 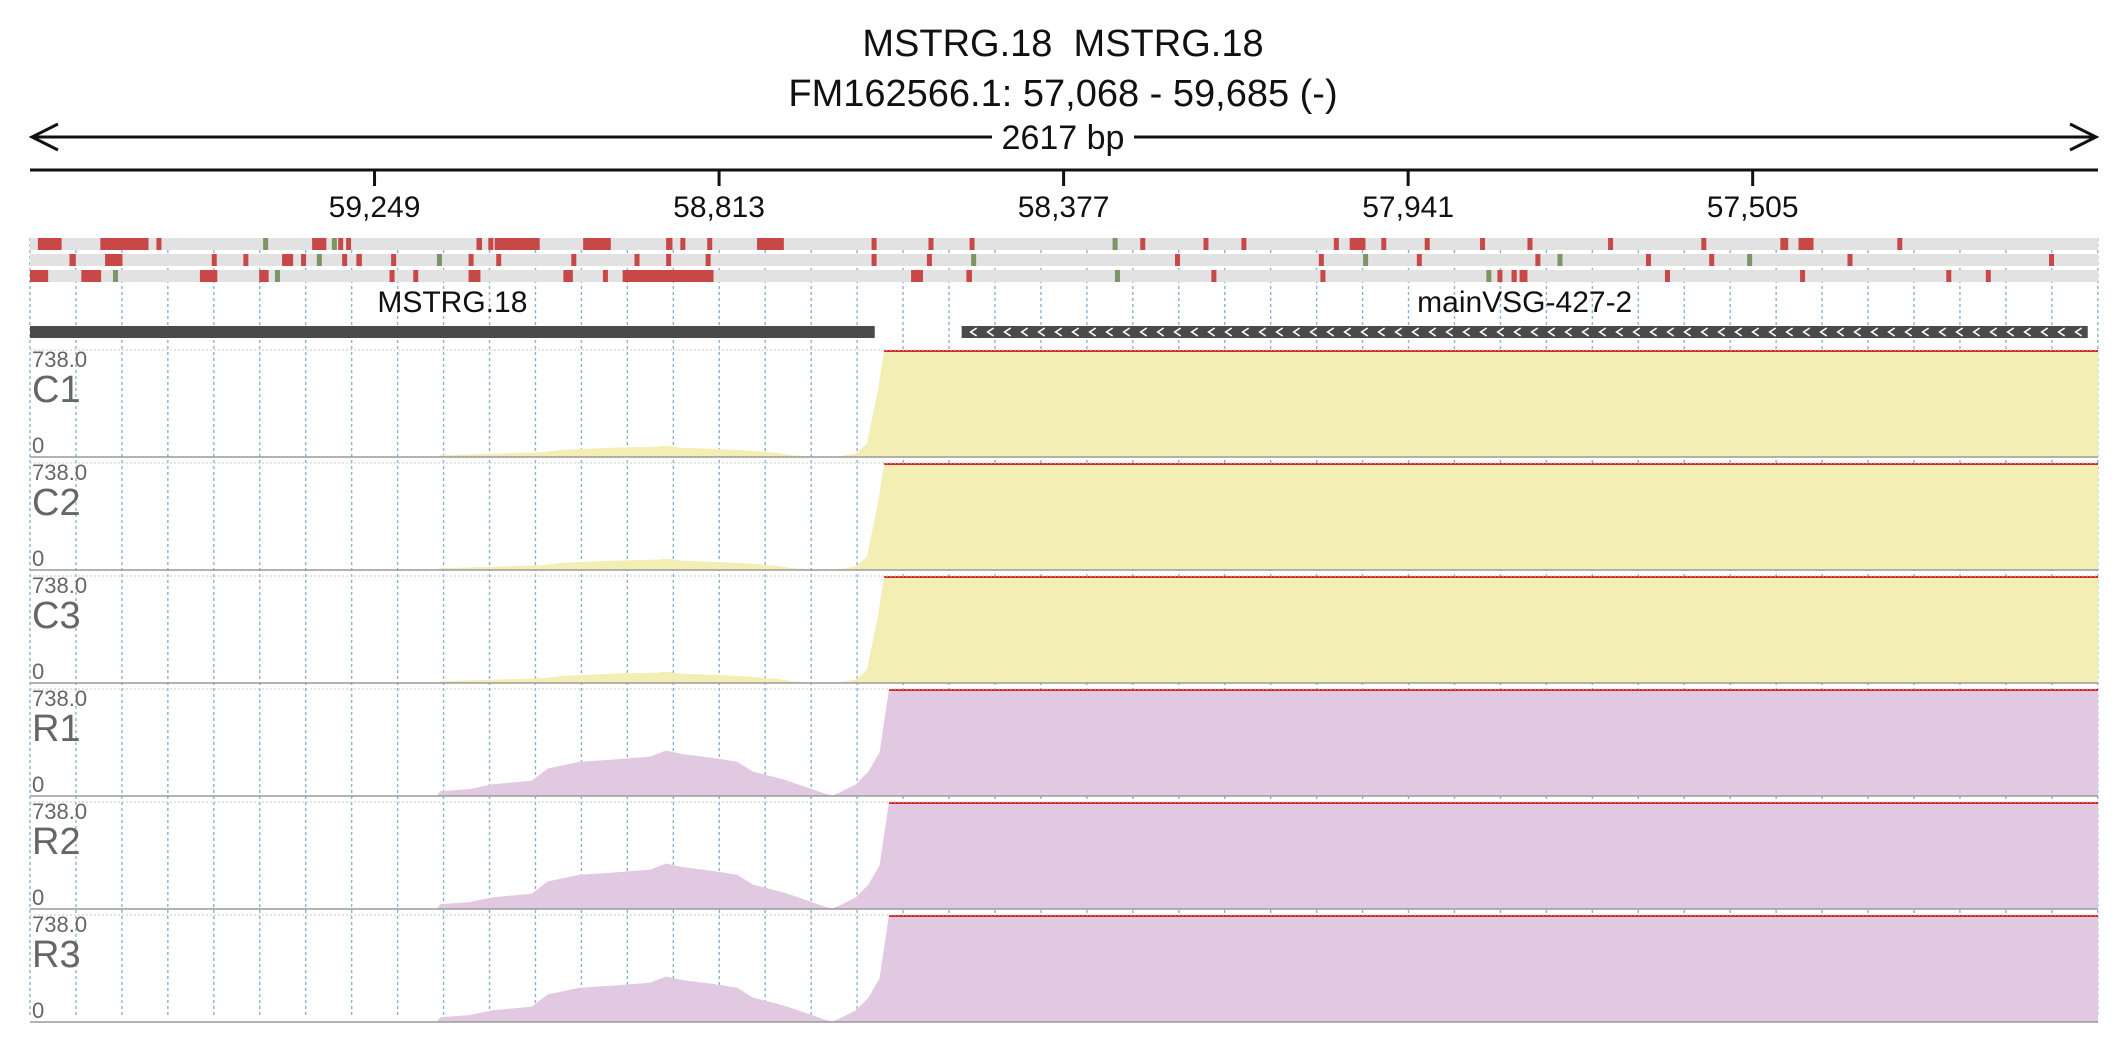 I want to click on coverage-track-r2: 738.0R2 0, so click(x=1064, y=854).